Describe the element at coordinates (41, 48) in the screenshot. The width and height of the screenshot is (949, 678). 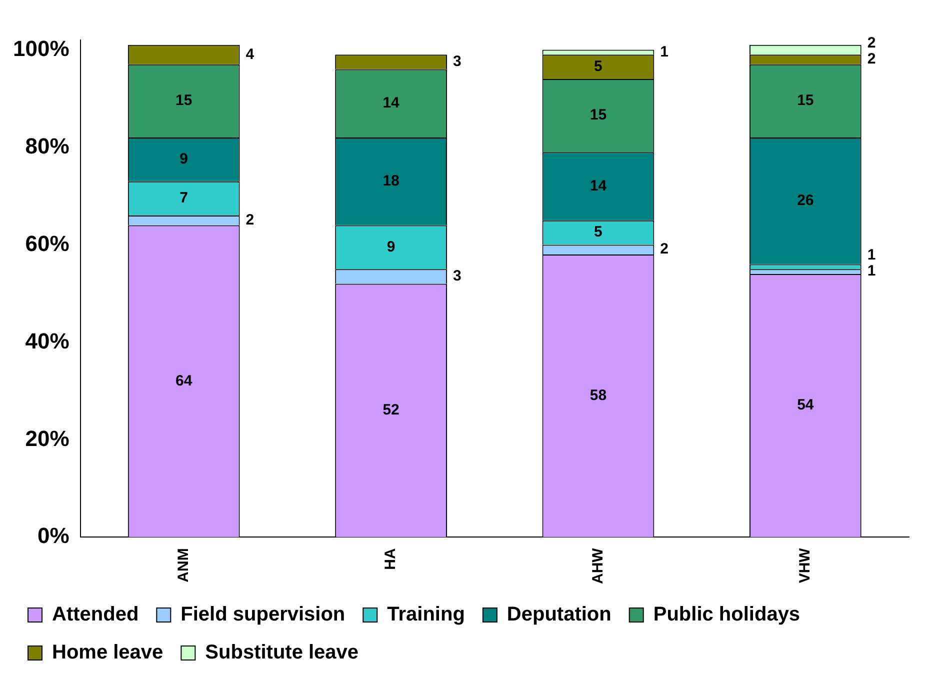
I see `y-tick-label: 100%` at that location.